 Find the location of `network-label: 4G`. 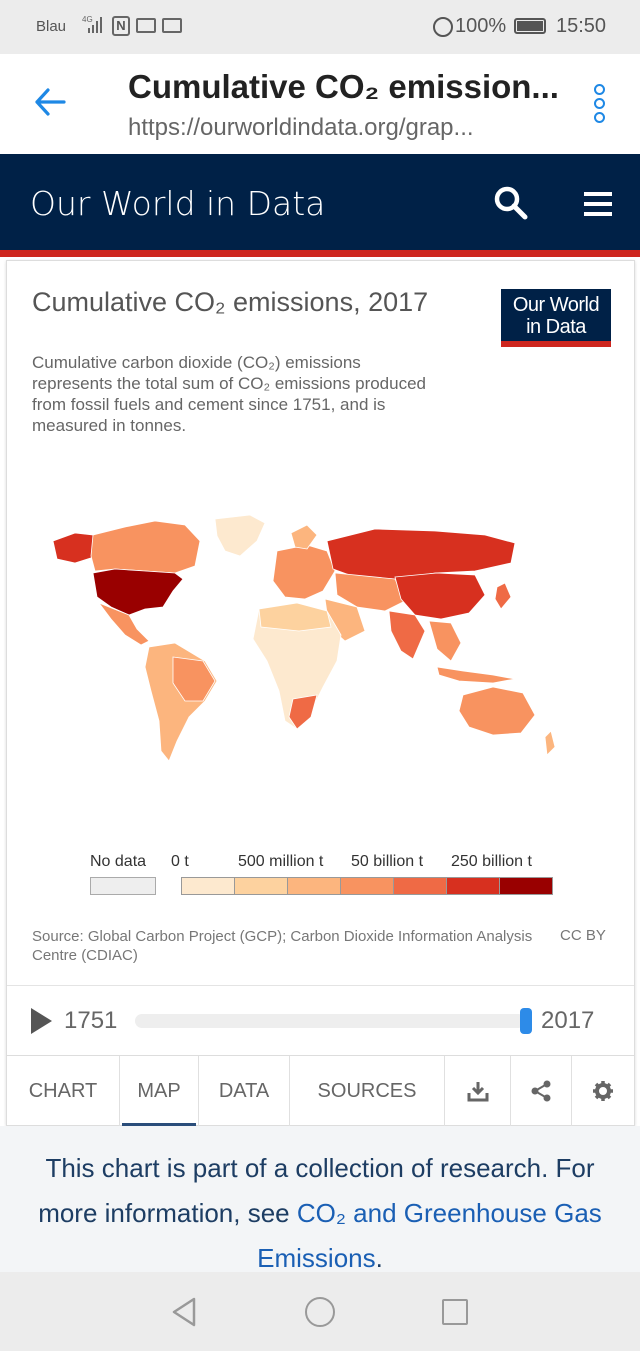

network-label: 4G is located at coordinates (87, 19).